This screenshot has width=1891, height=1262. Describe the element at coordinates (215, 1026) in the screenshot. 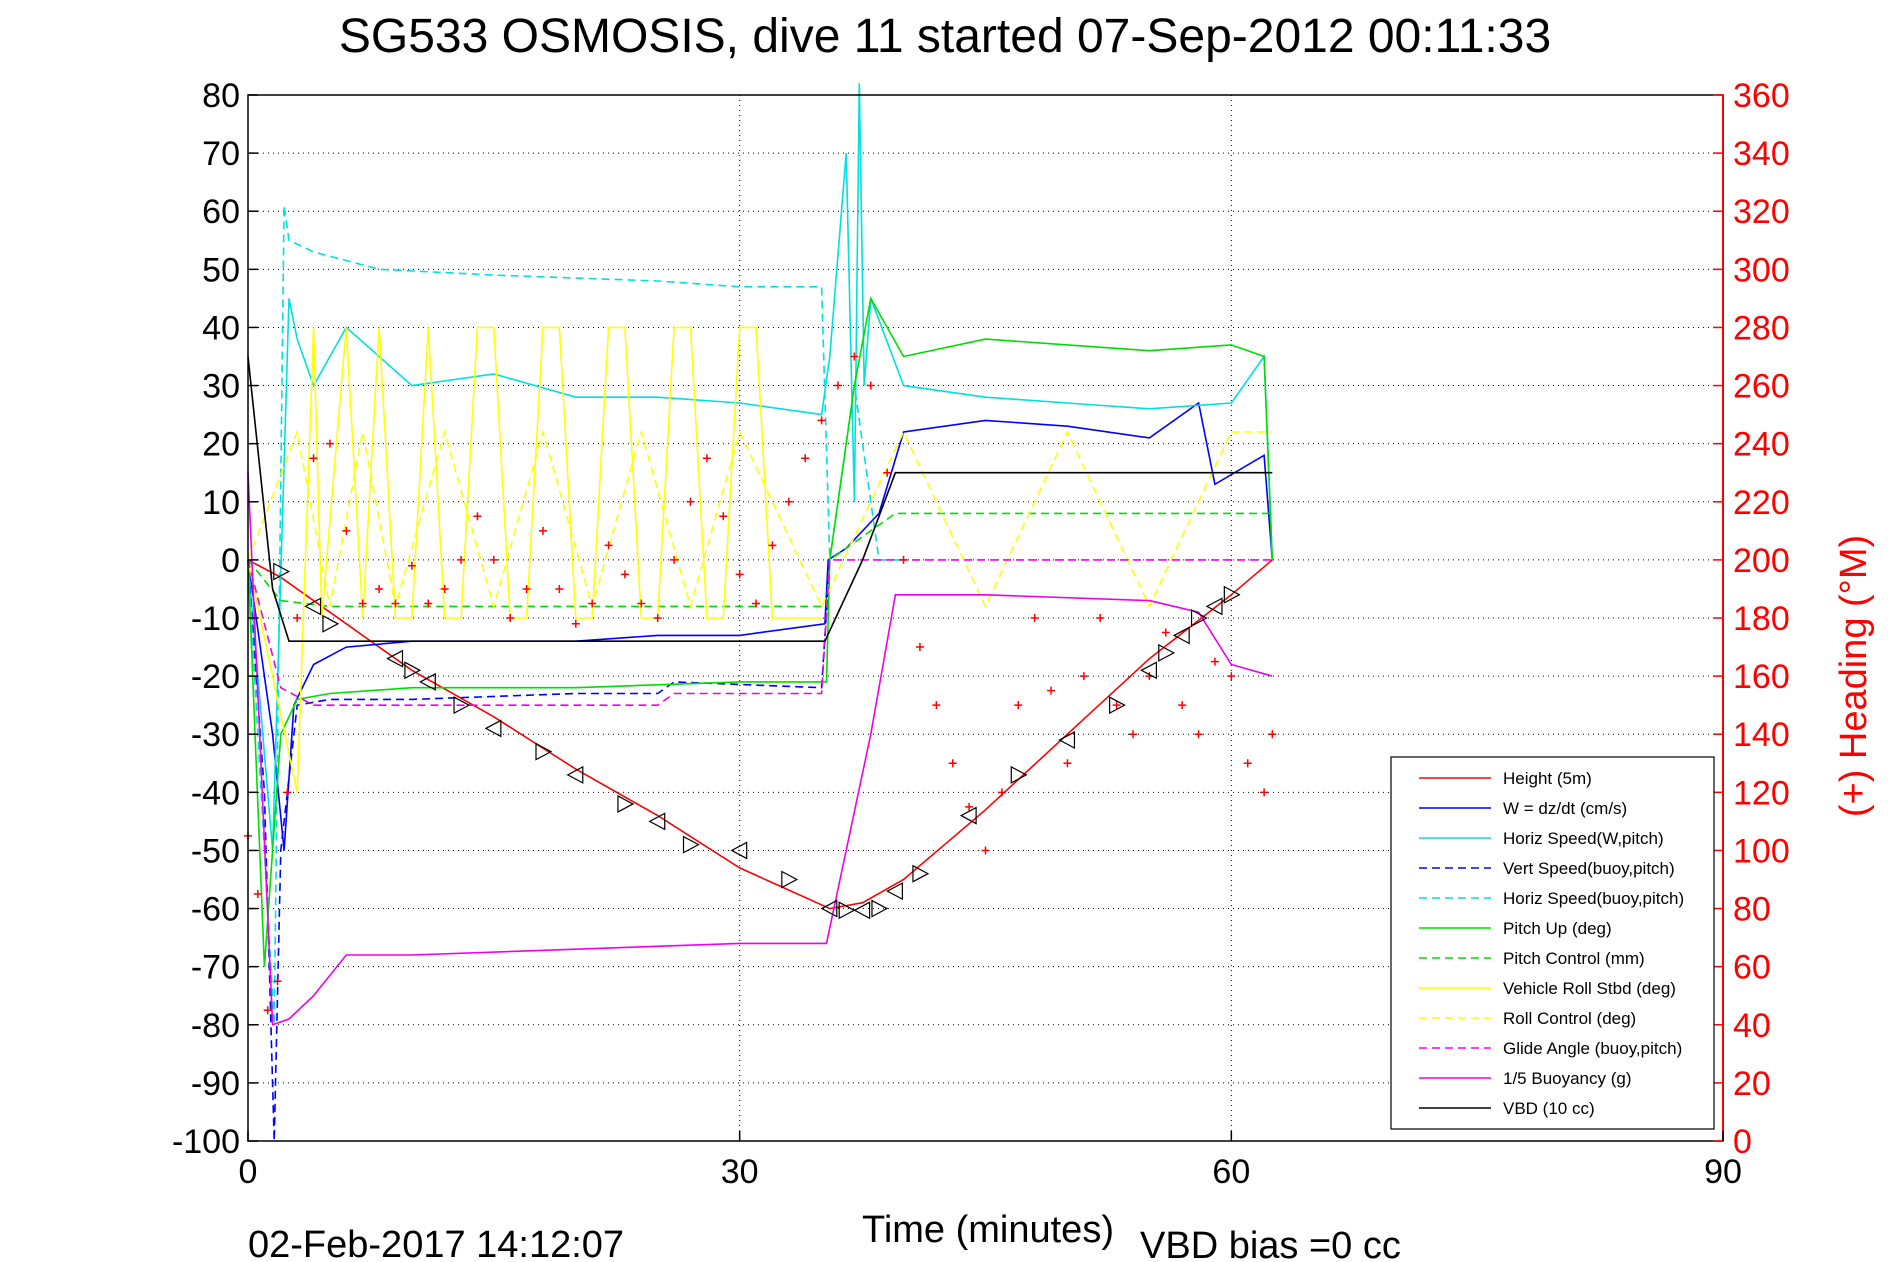

I see `left-tick-label-2: -80` at that location.